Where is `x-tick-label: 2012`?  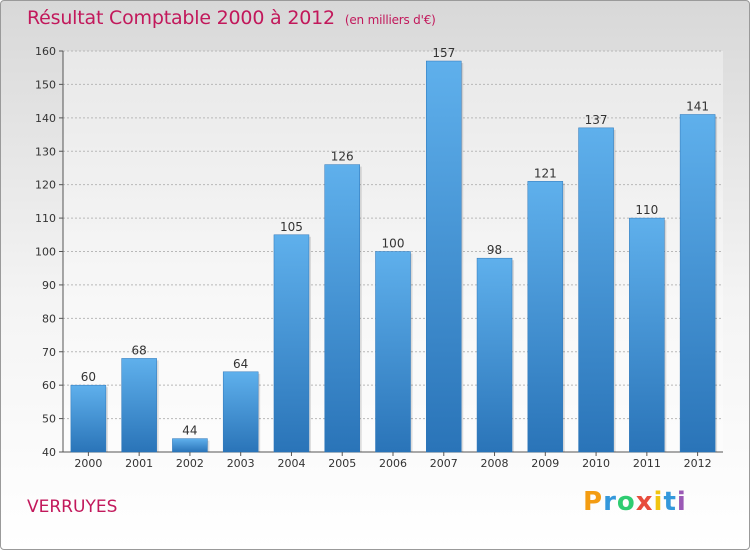
x-tick-label: 2012 is located at coordinates (698, 463).